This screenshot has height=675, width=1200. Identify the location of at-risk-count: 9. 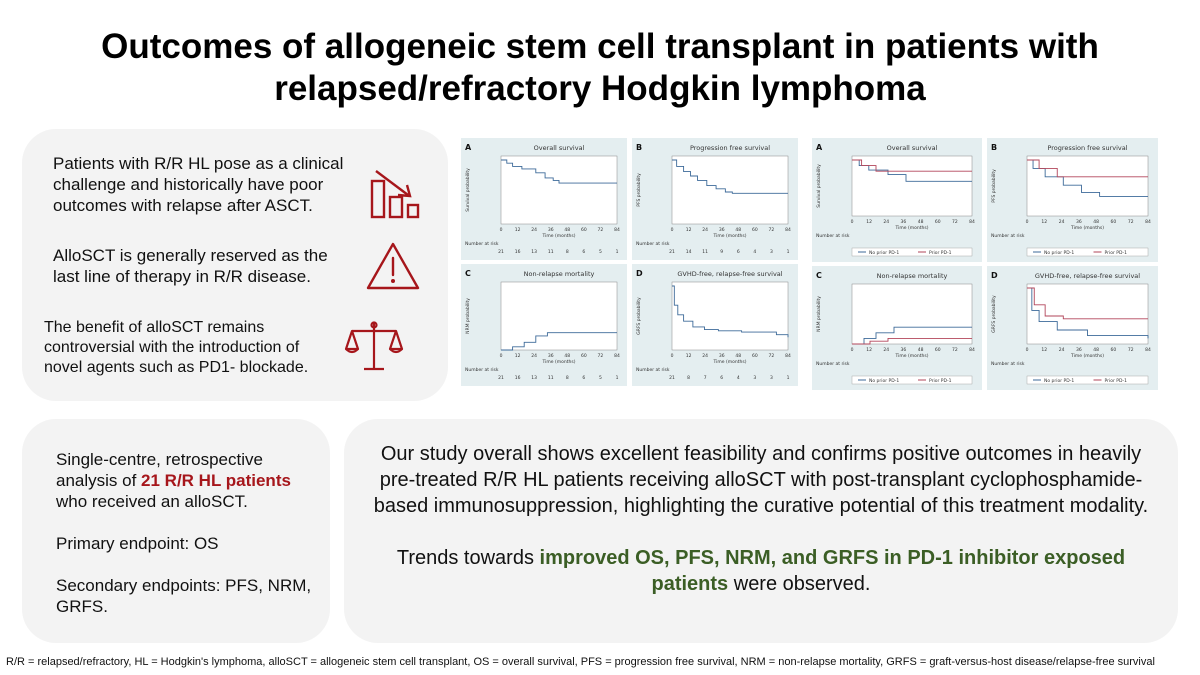
(721, 252).